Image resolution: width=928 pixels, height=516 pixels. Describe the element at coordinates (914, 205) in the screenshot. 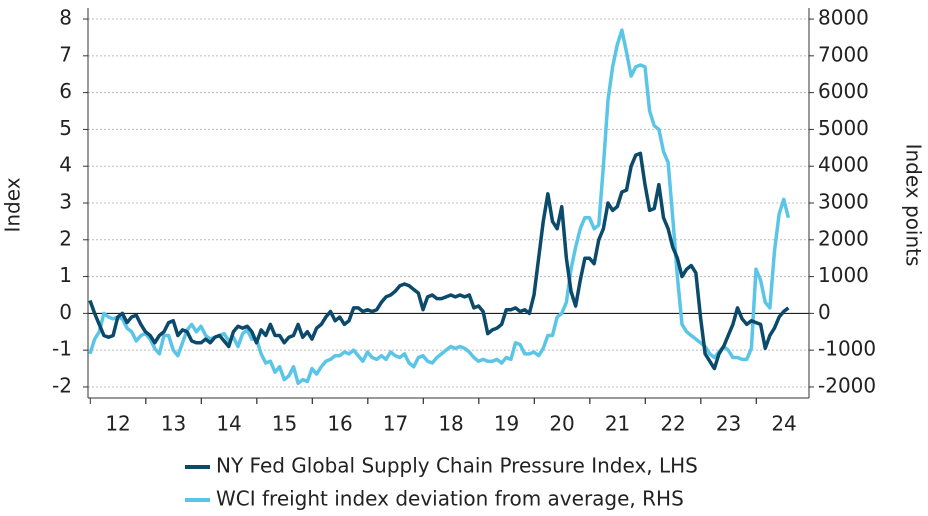

I see `y2-axis-title: Index points` at that location.